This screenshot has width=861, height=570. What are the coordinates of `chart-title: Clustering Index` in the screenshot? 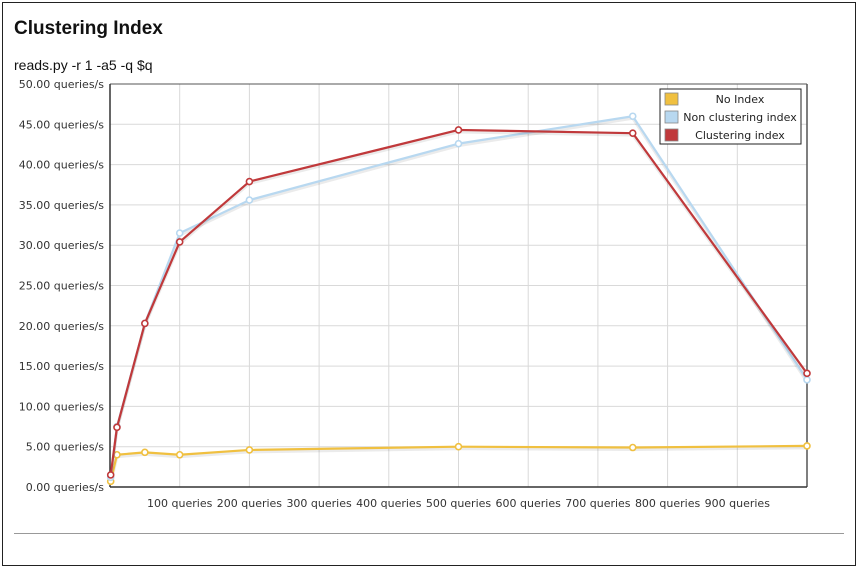 It's located at (88, 28).